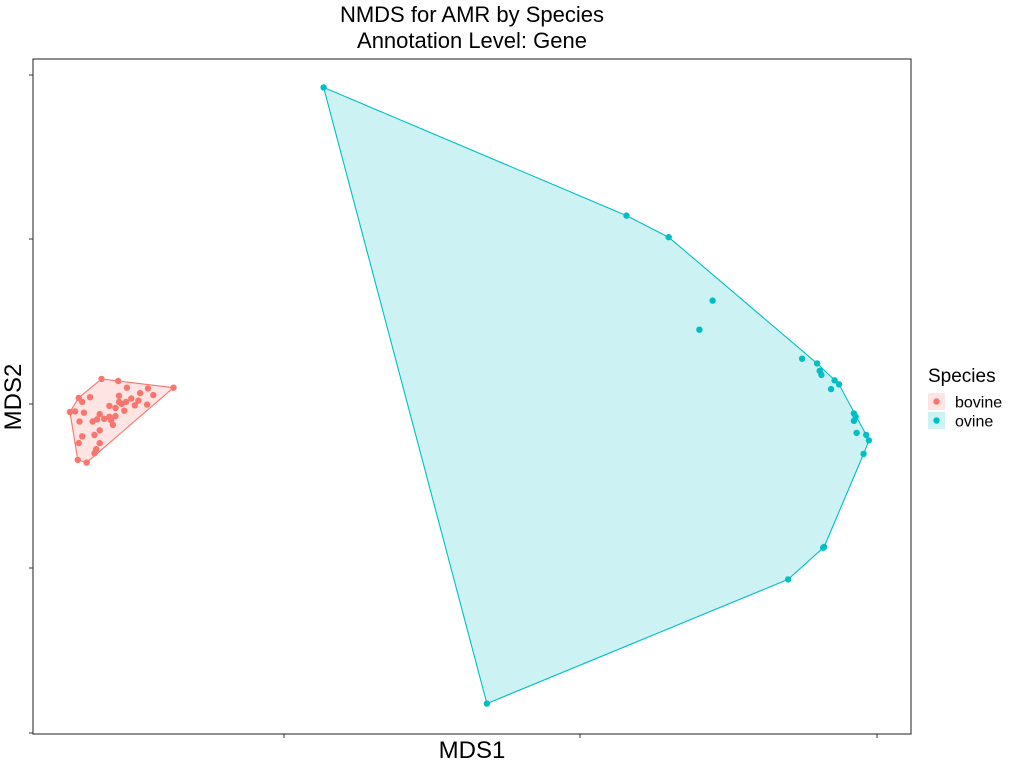  Describe the element at coordinates (580, 736) in the screenshot. I see `x-axis-ticks` at that location.